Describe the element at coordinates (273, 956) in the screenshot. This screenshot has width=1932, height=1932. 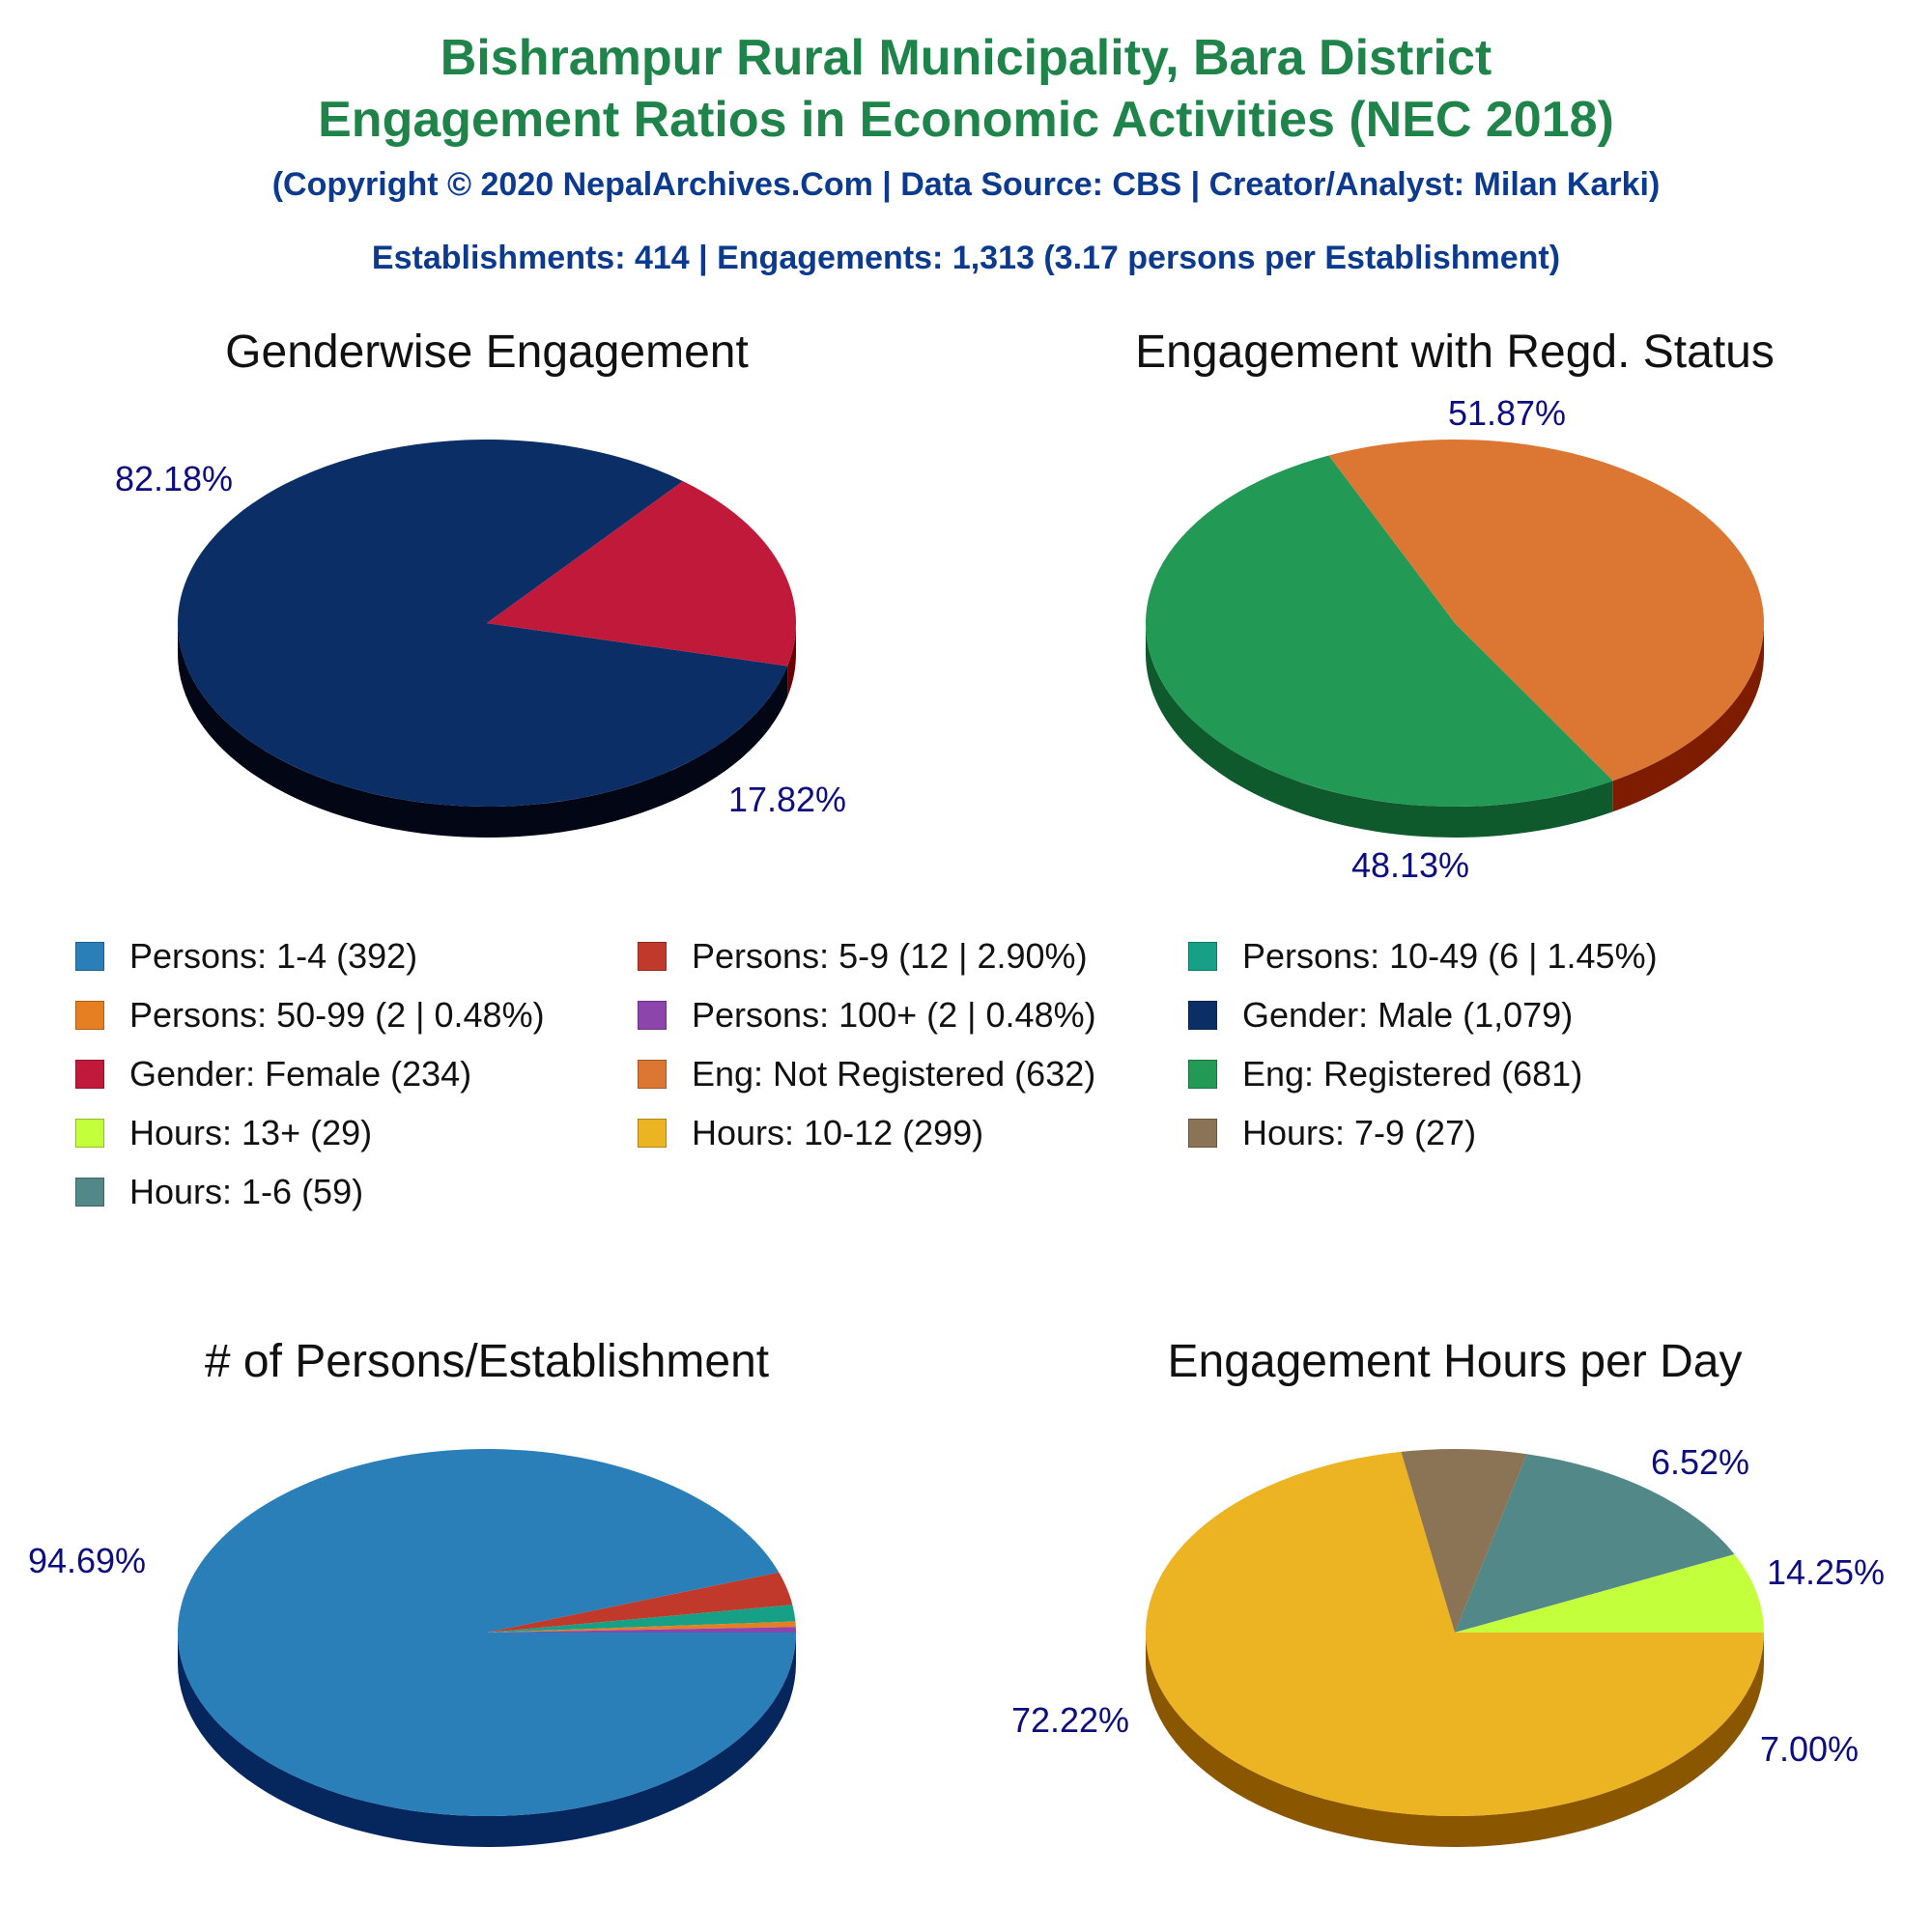
I see `legend-label: Persons: 1-4 (392)` at that location.